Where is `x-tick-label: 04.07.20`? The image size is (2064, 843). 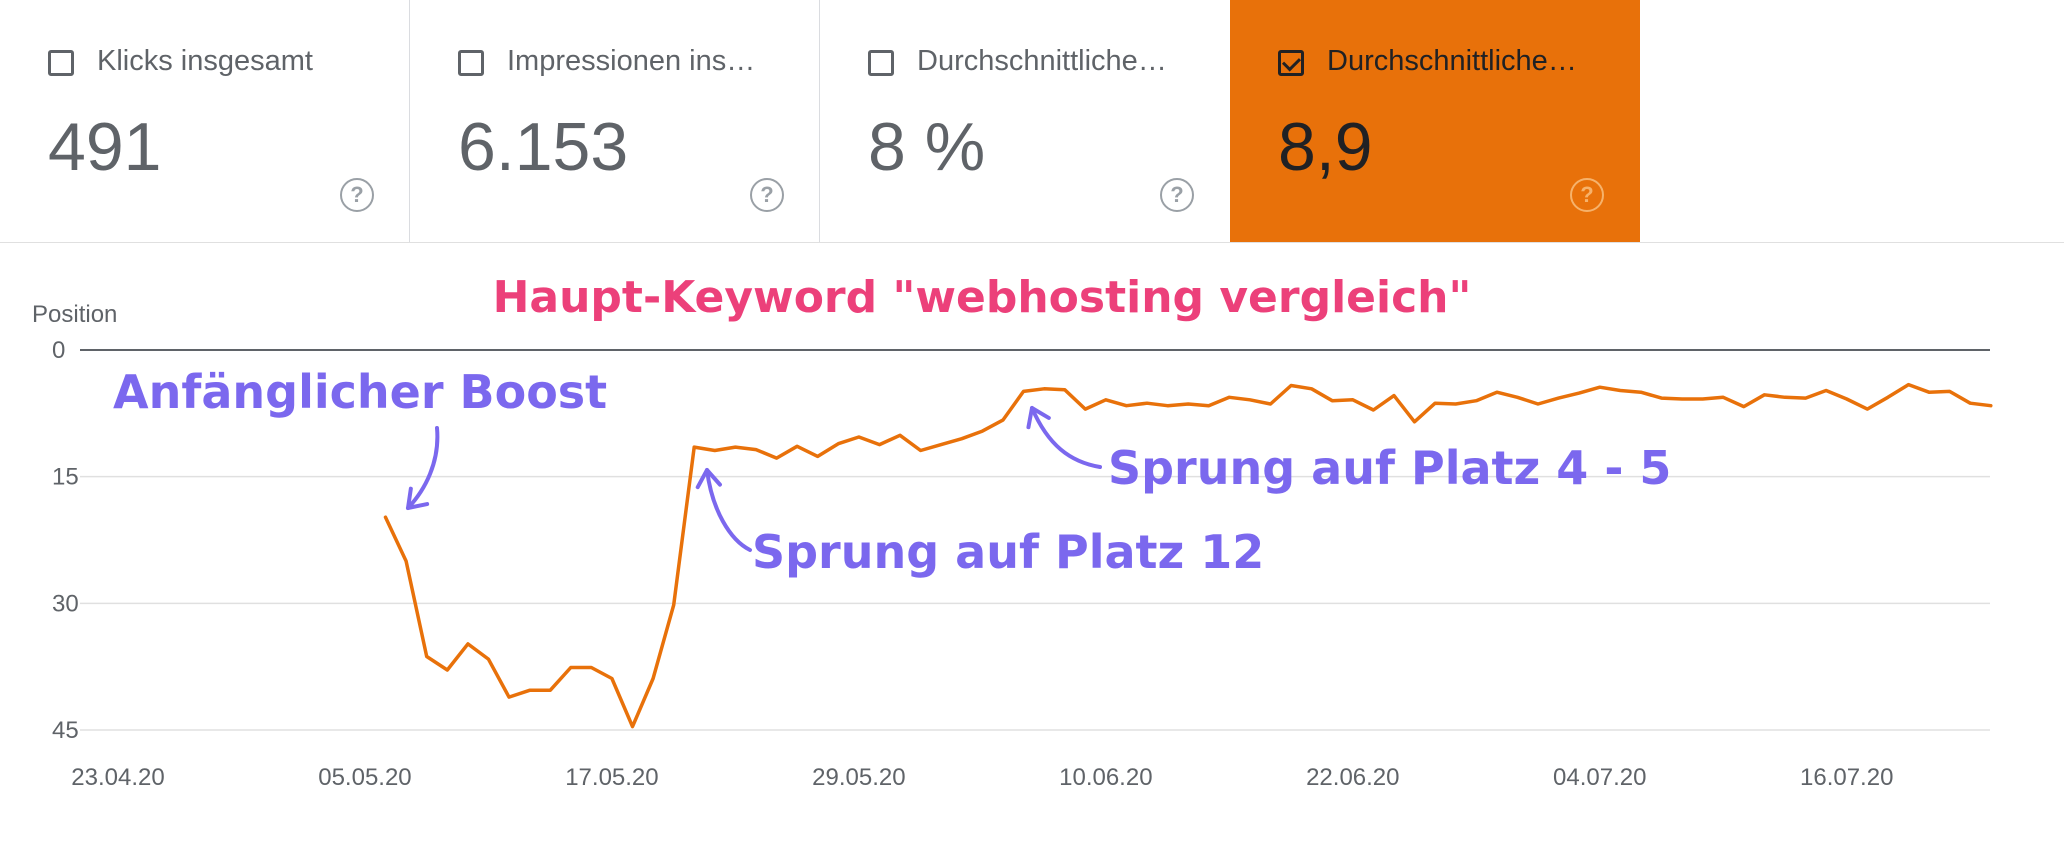 x-tick-label: 04.07.20 is located at coordinates (1599, 777).